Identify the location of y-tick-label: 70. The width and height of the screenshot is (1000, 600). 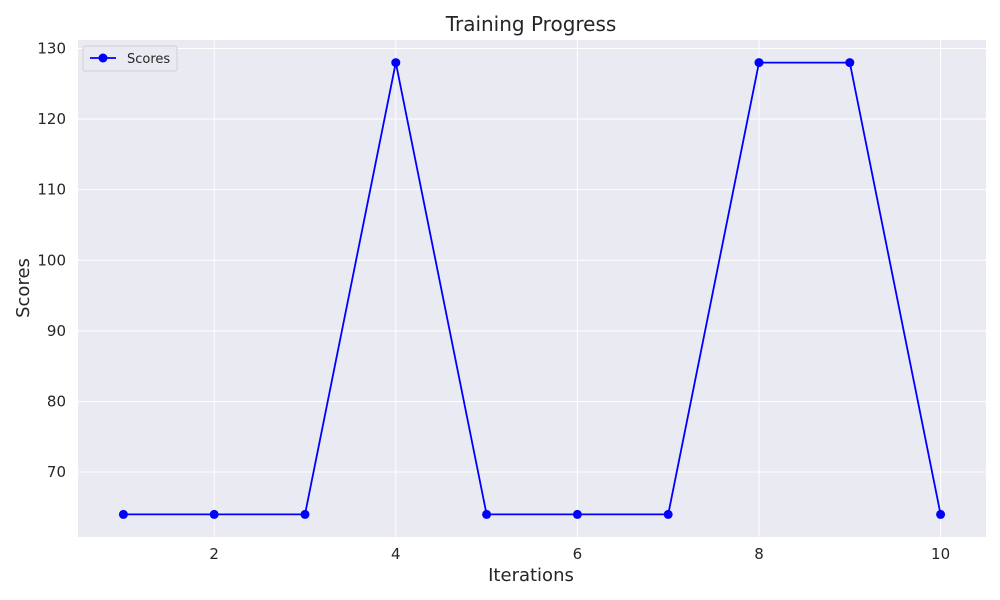
(56, 472).